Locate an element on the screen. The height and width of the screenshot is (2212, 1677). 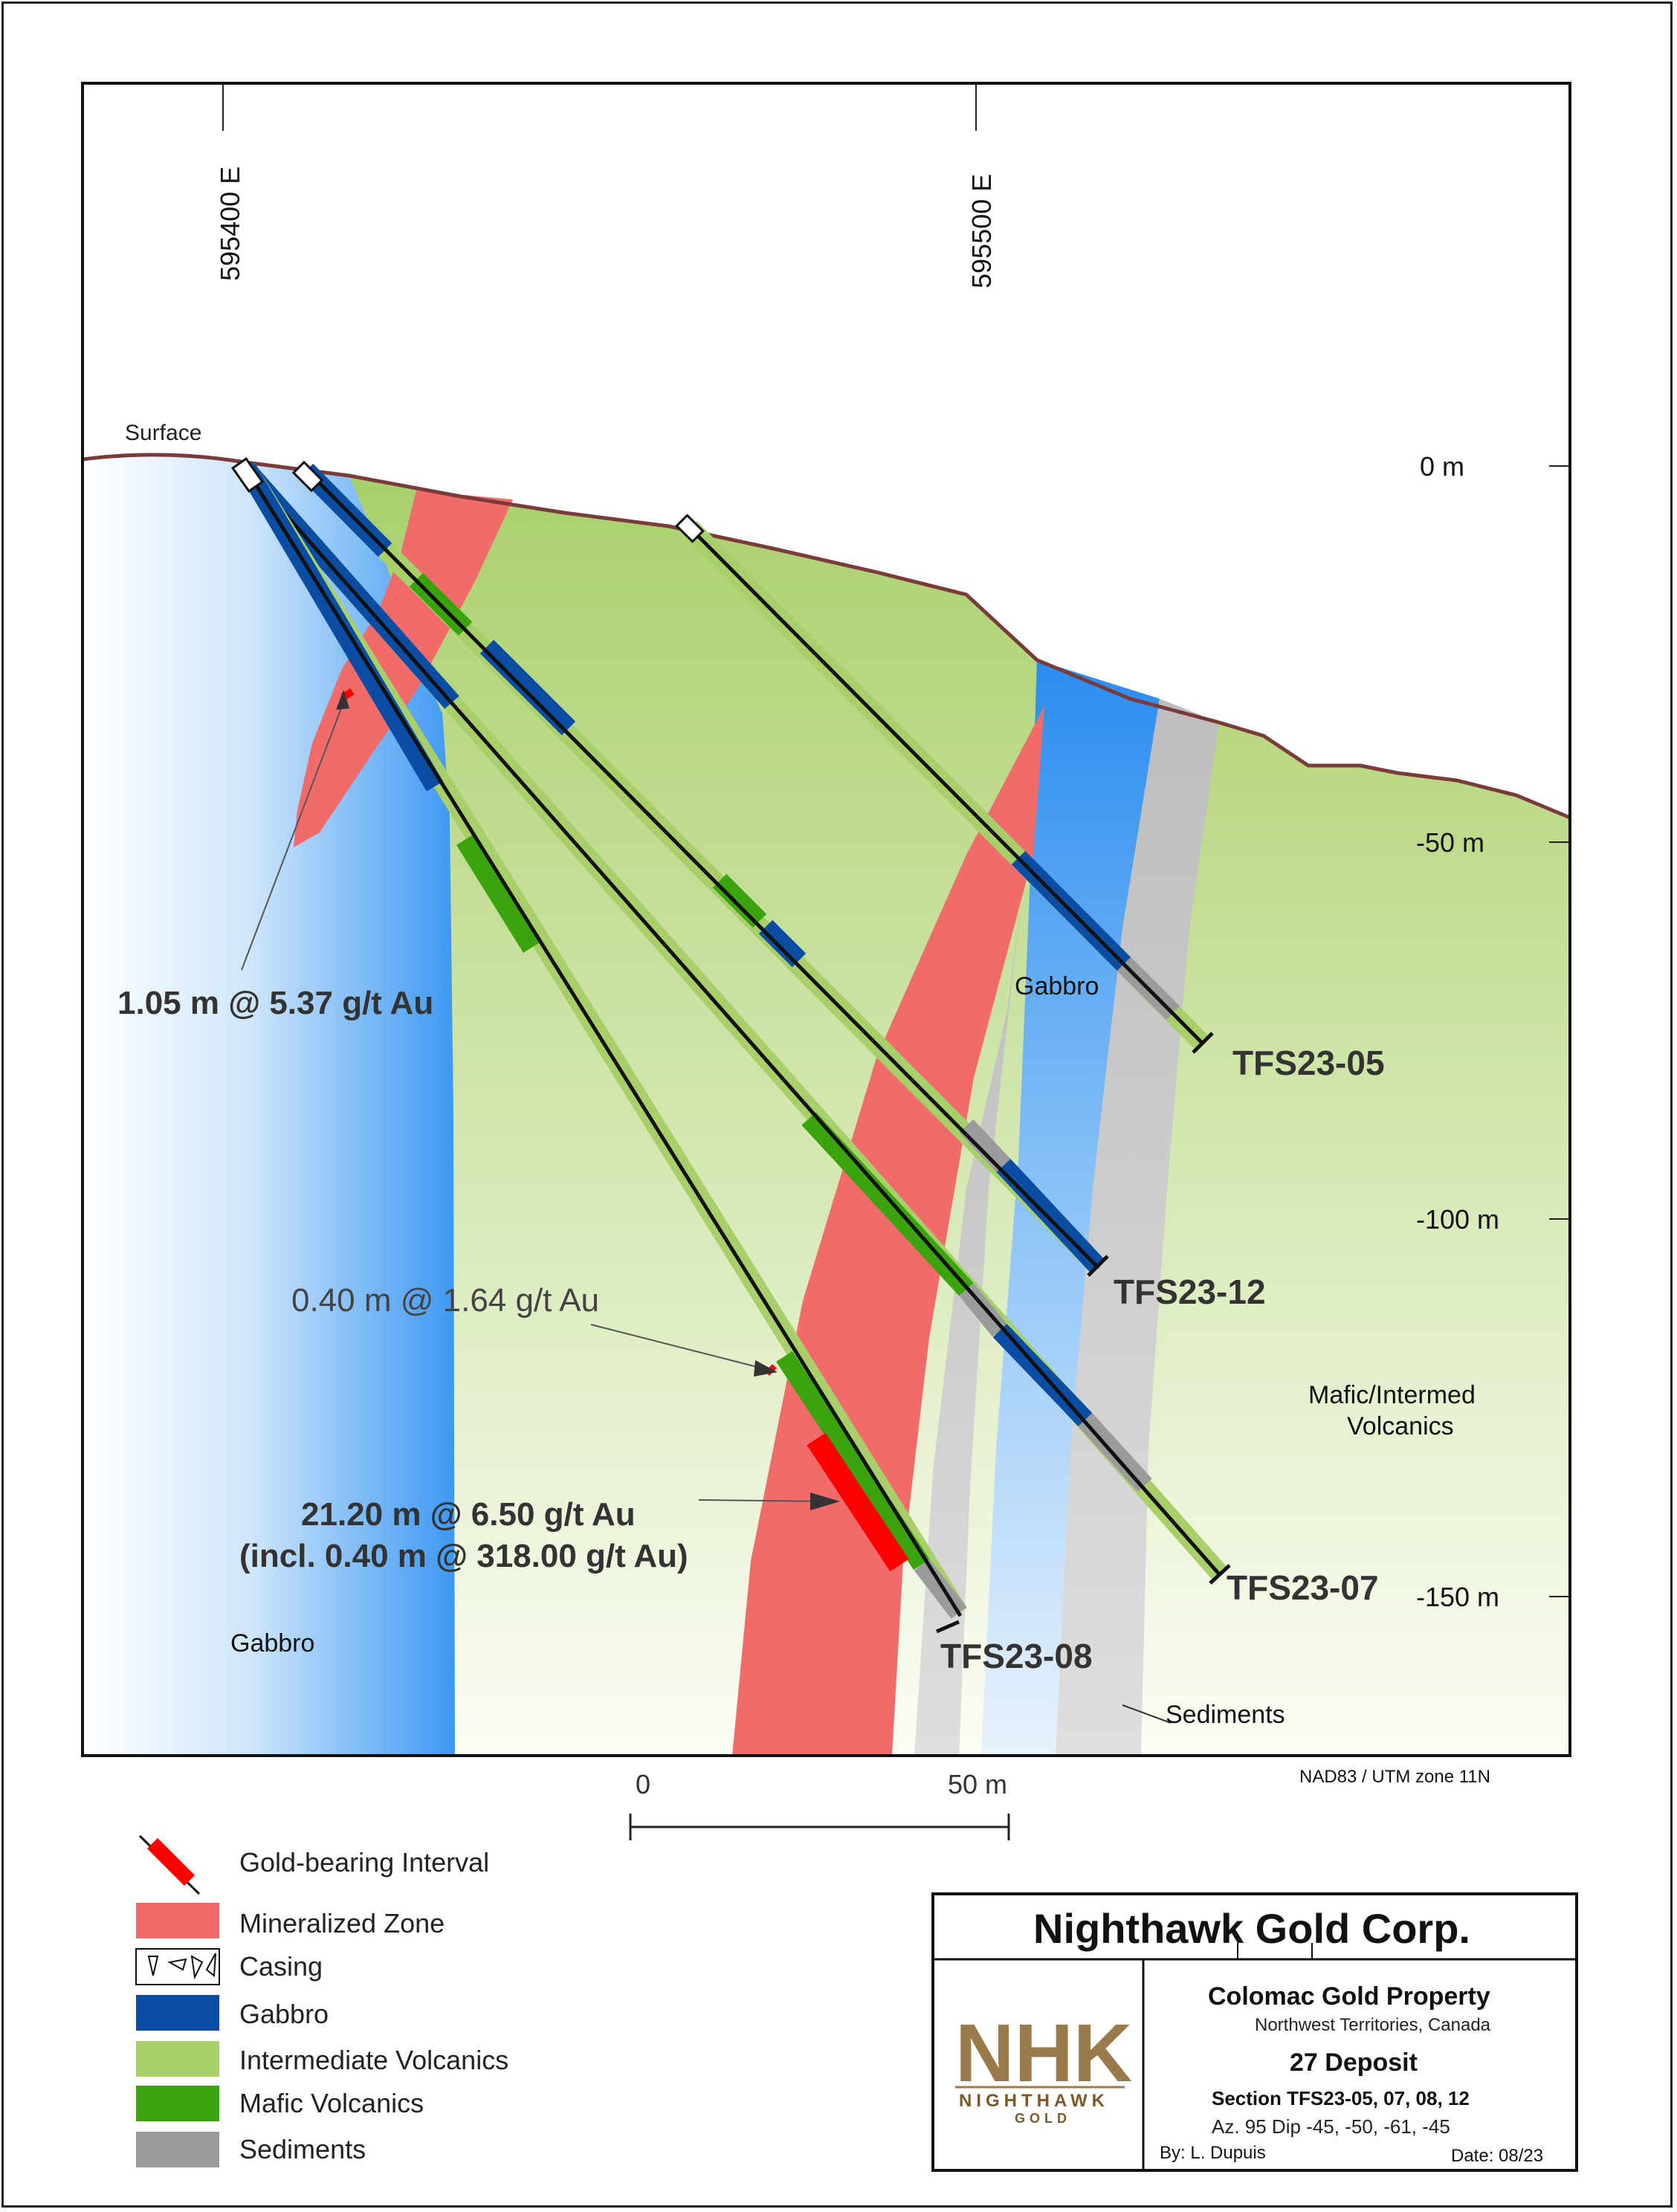
gabbro-west-unit is located at coordinates (269, 1105).